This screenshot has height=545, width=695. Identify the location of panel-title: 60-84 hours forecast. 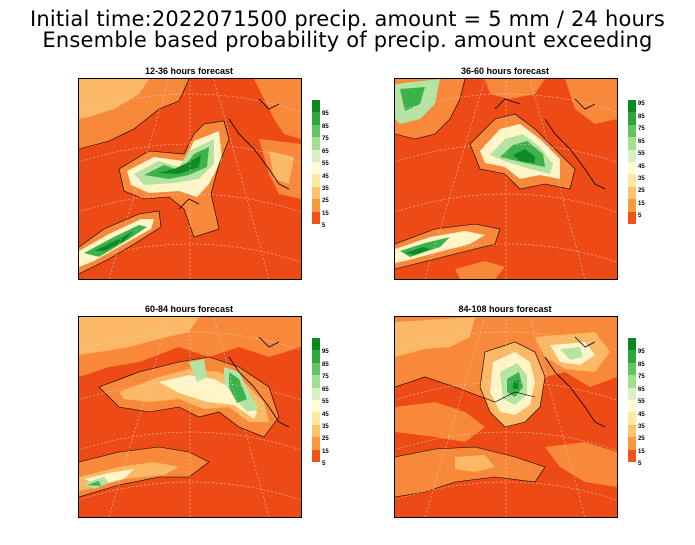
(189, 309).